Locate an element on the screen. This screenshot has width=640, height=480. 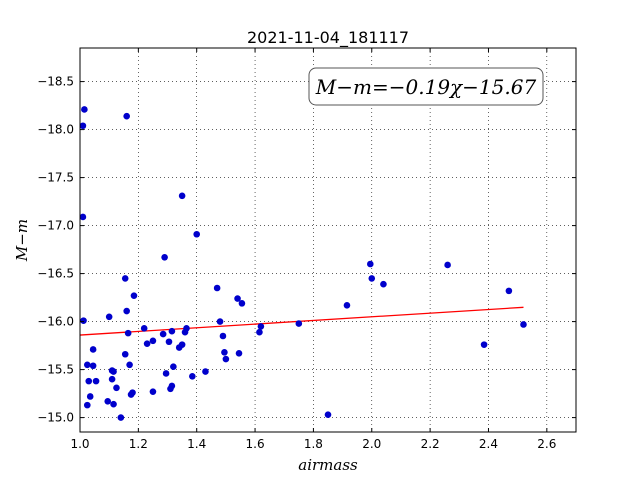
fit-equation-text: M−m=−0.19χ−15.67 is located at coordinates (426, 87).